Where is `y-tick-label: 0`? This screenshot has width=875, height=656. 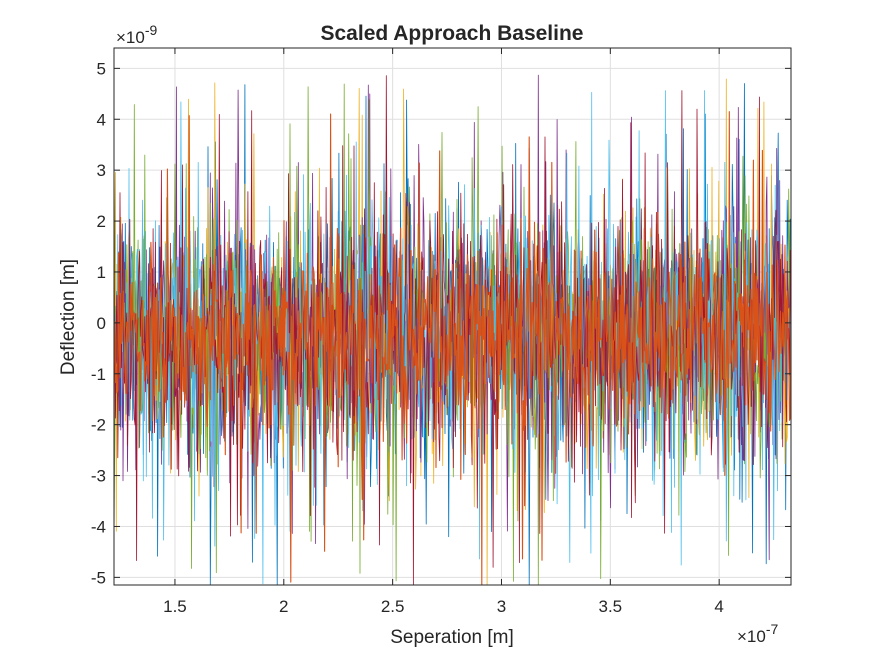
y-tick-label: 0 is located at coordinates (101, 323).